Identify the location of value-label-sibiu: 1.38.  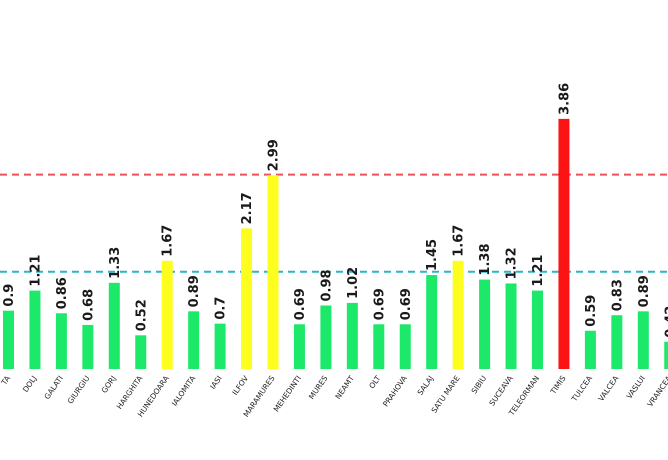
(485, 259).